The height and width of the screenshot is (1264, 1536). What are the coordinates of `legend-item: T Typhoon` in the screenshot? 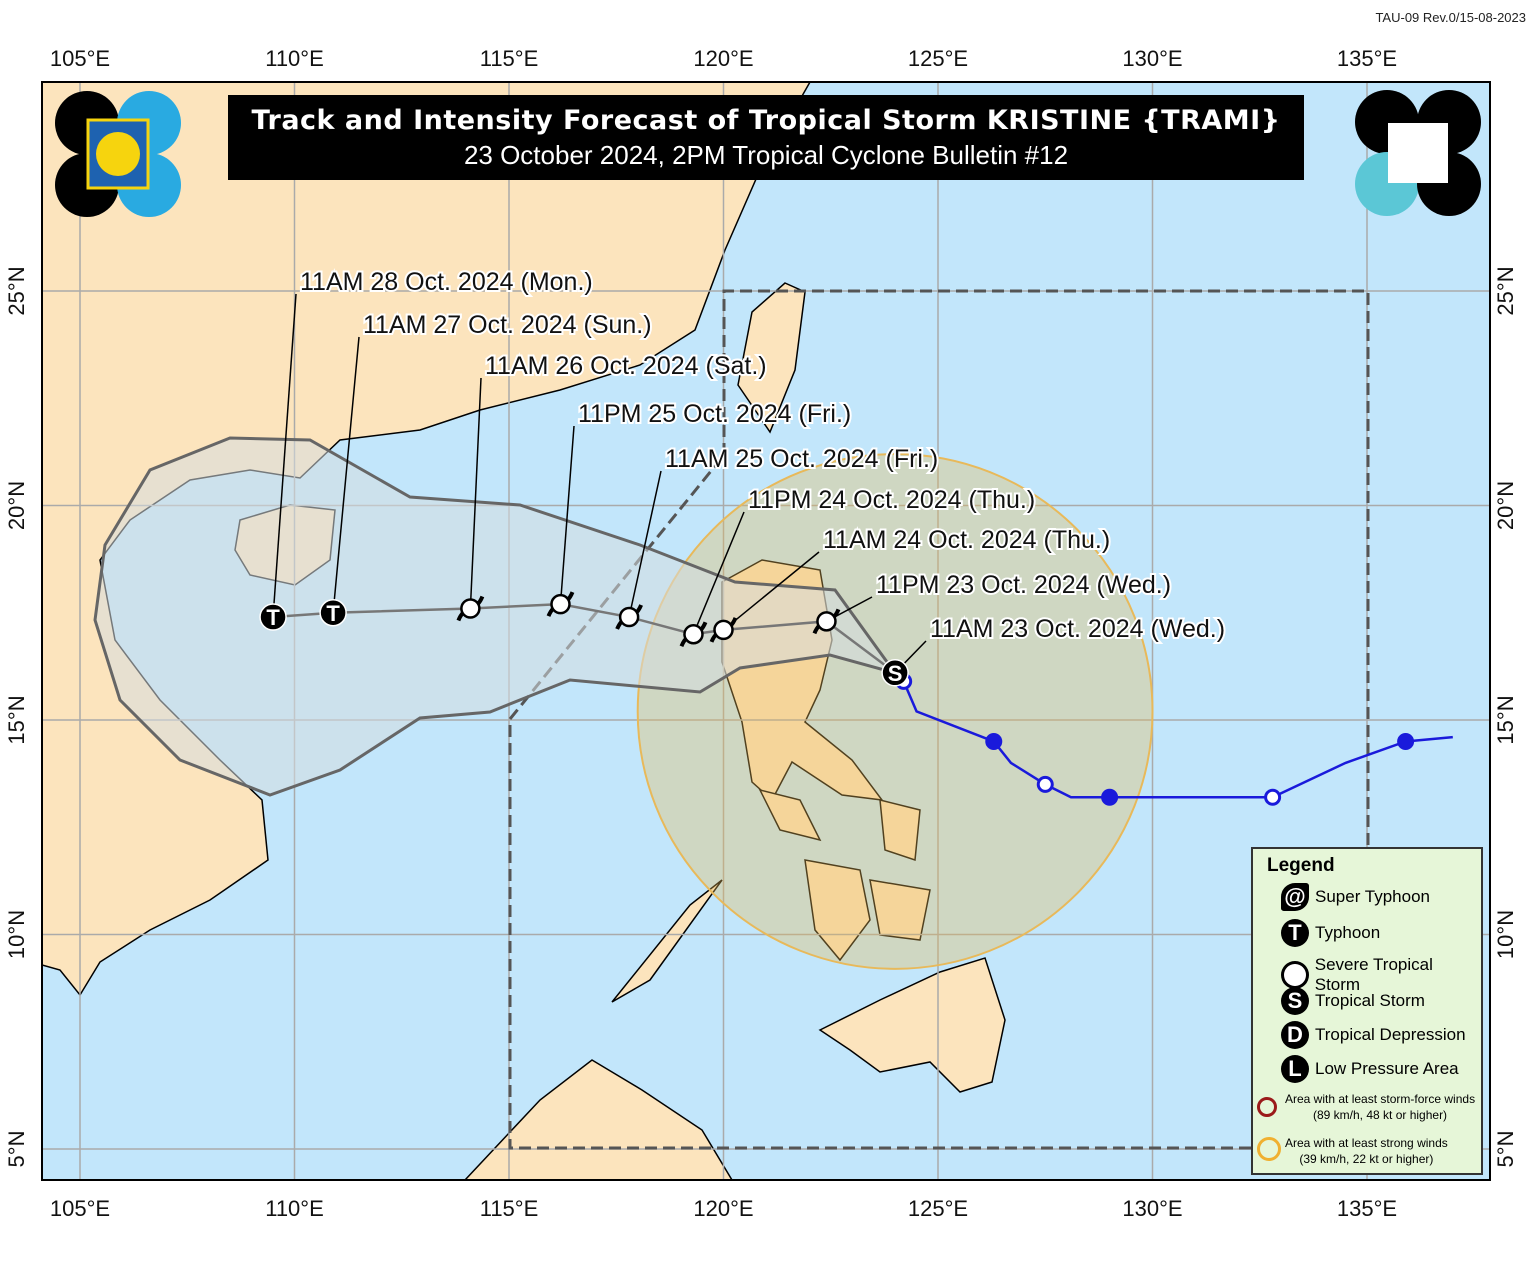 It's located at (1330, 933).